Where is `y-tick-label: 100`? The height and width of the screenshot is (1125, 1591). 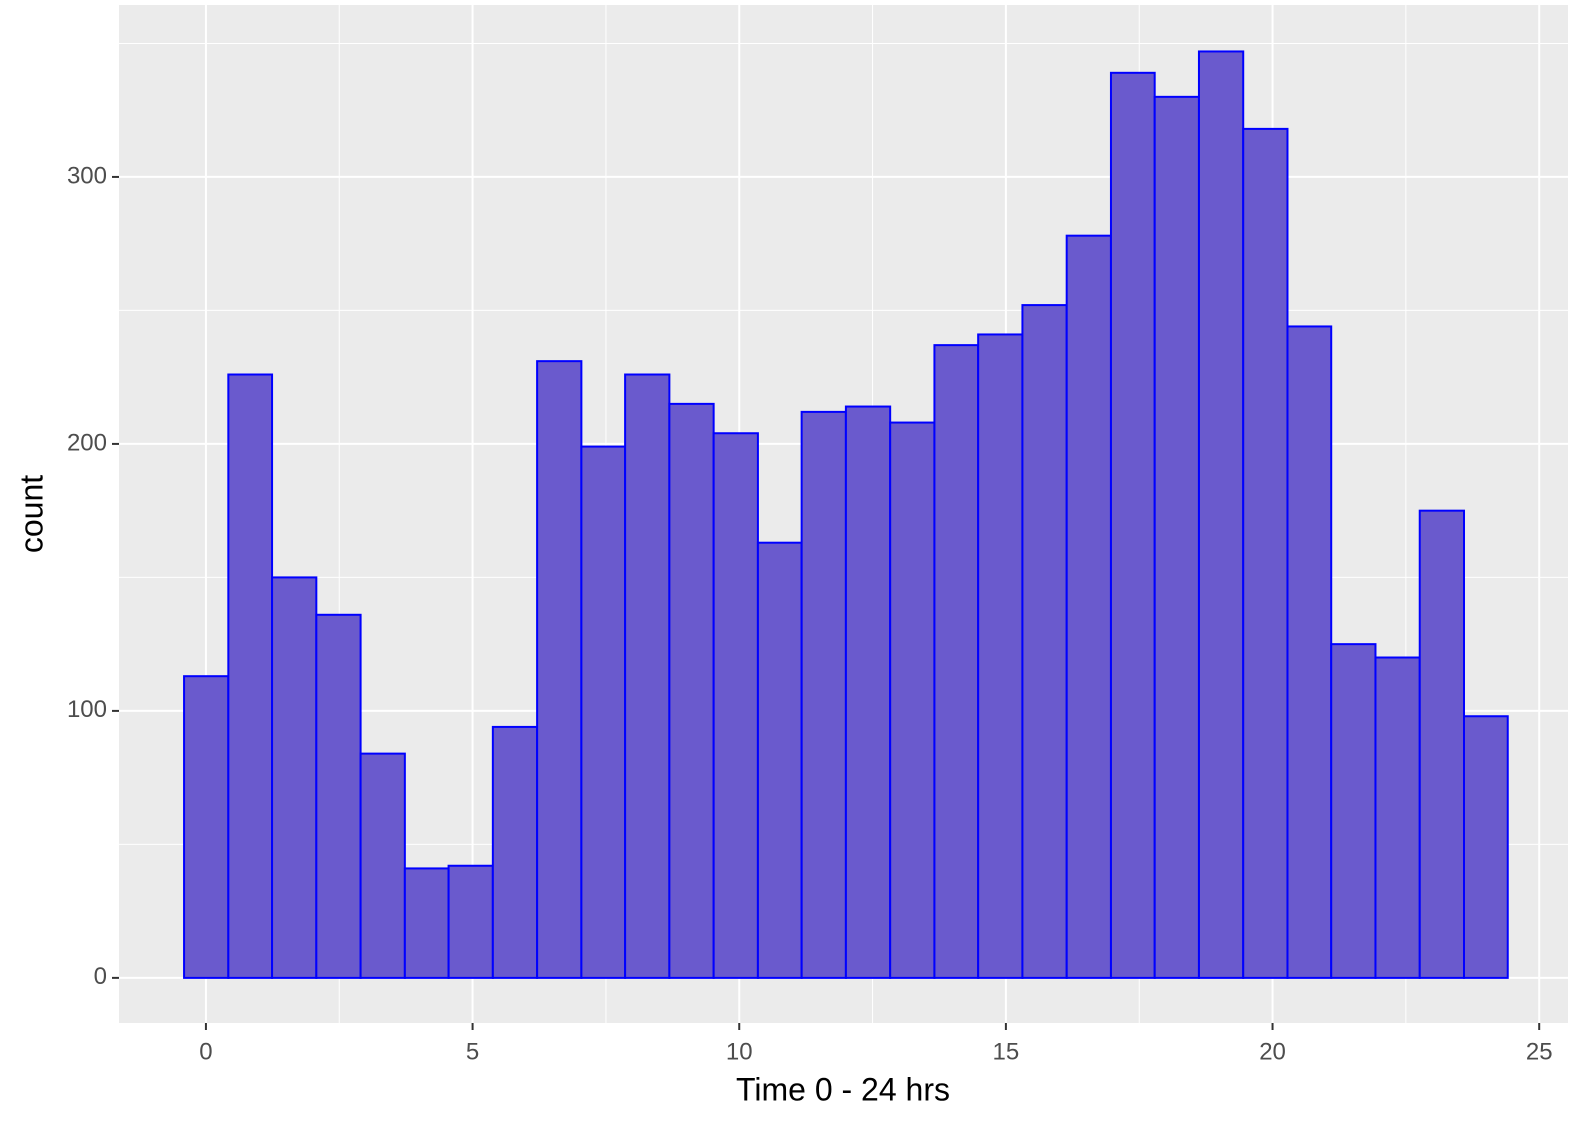
y-tick-label: 100 is located at coordinates (87, 709).